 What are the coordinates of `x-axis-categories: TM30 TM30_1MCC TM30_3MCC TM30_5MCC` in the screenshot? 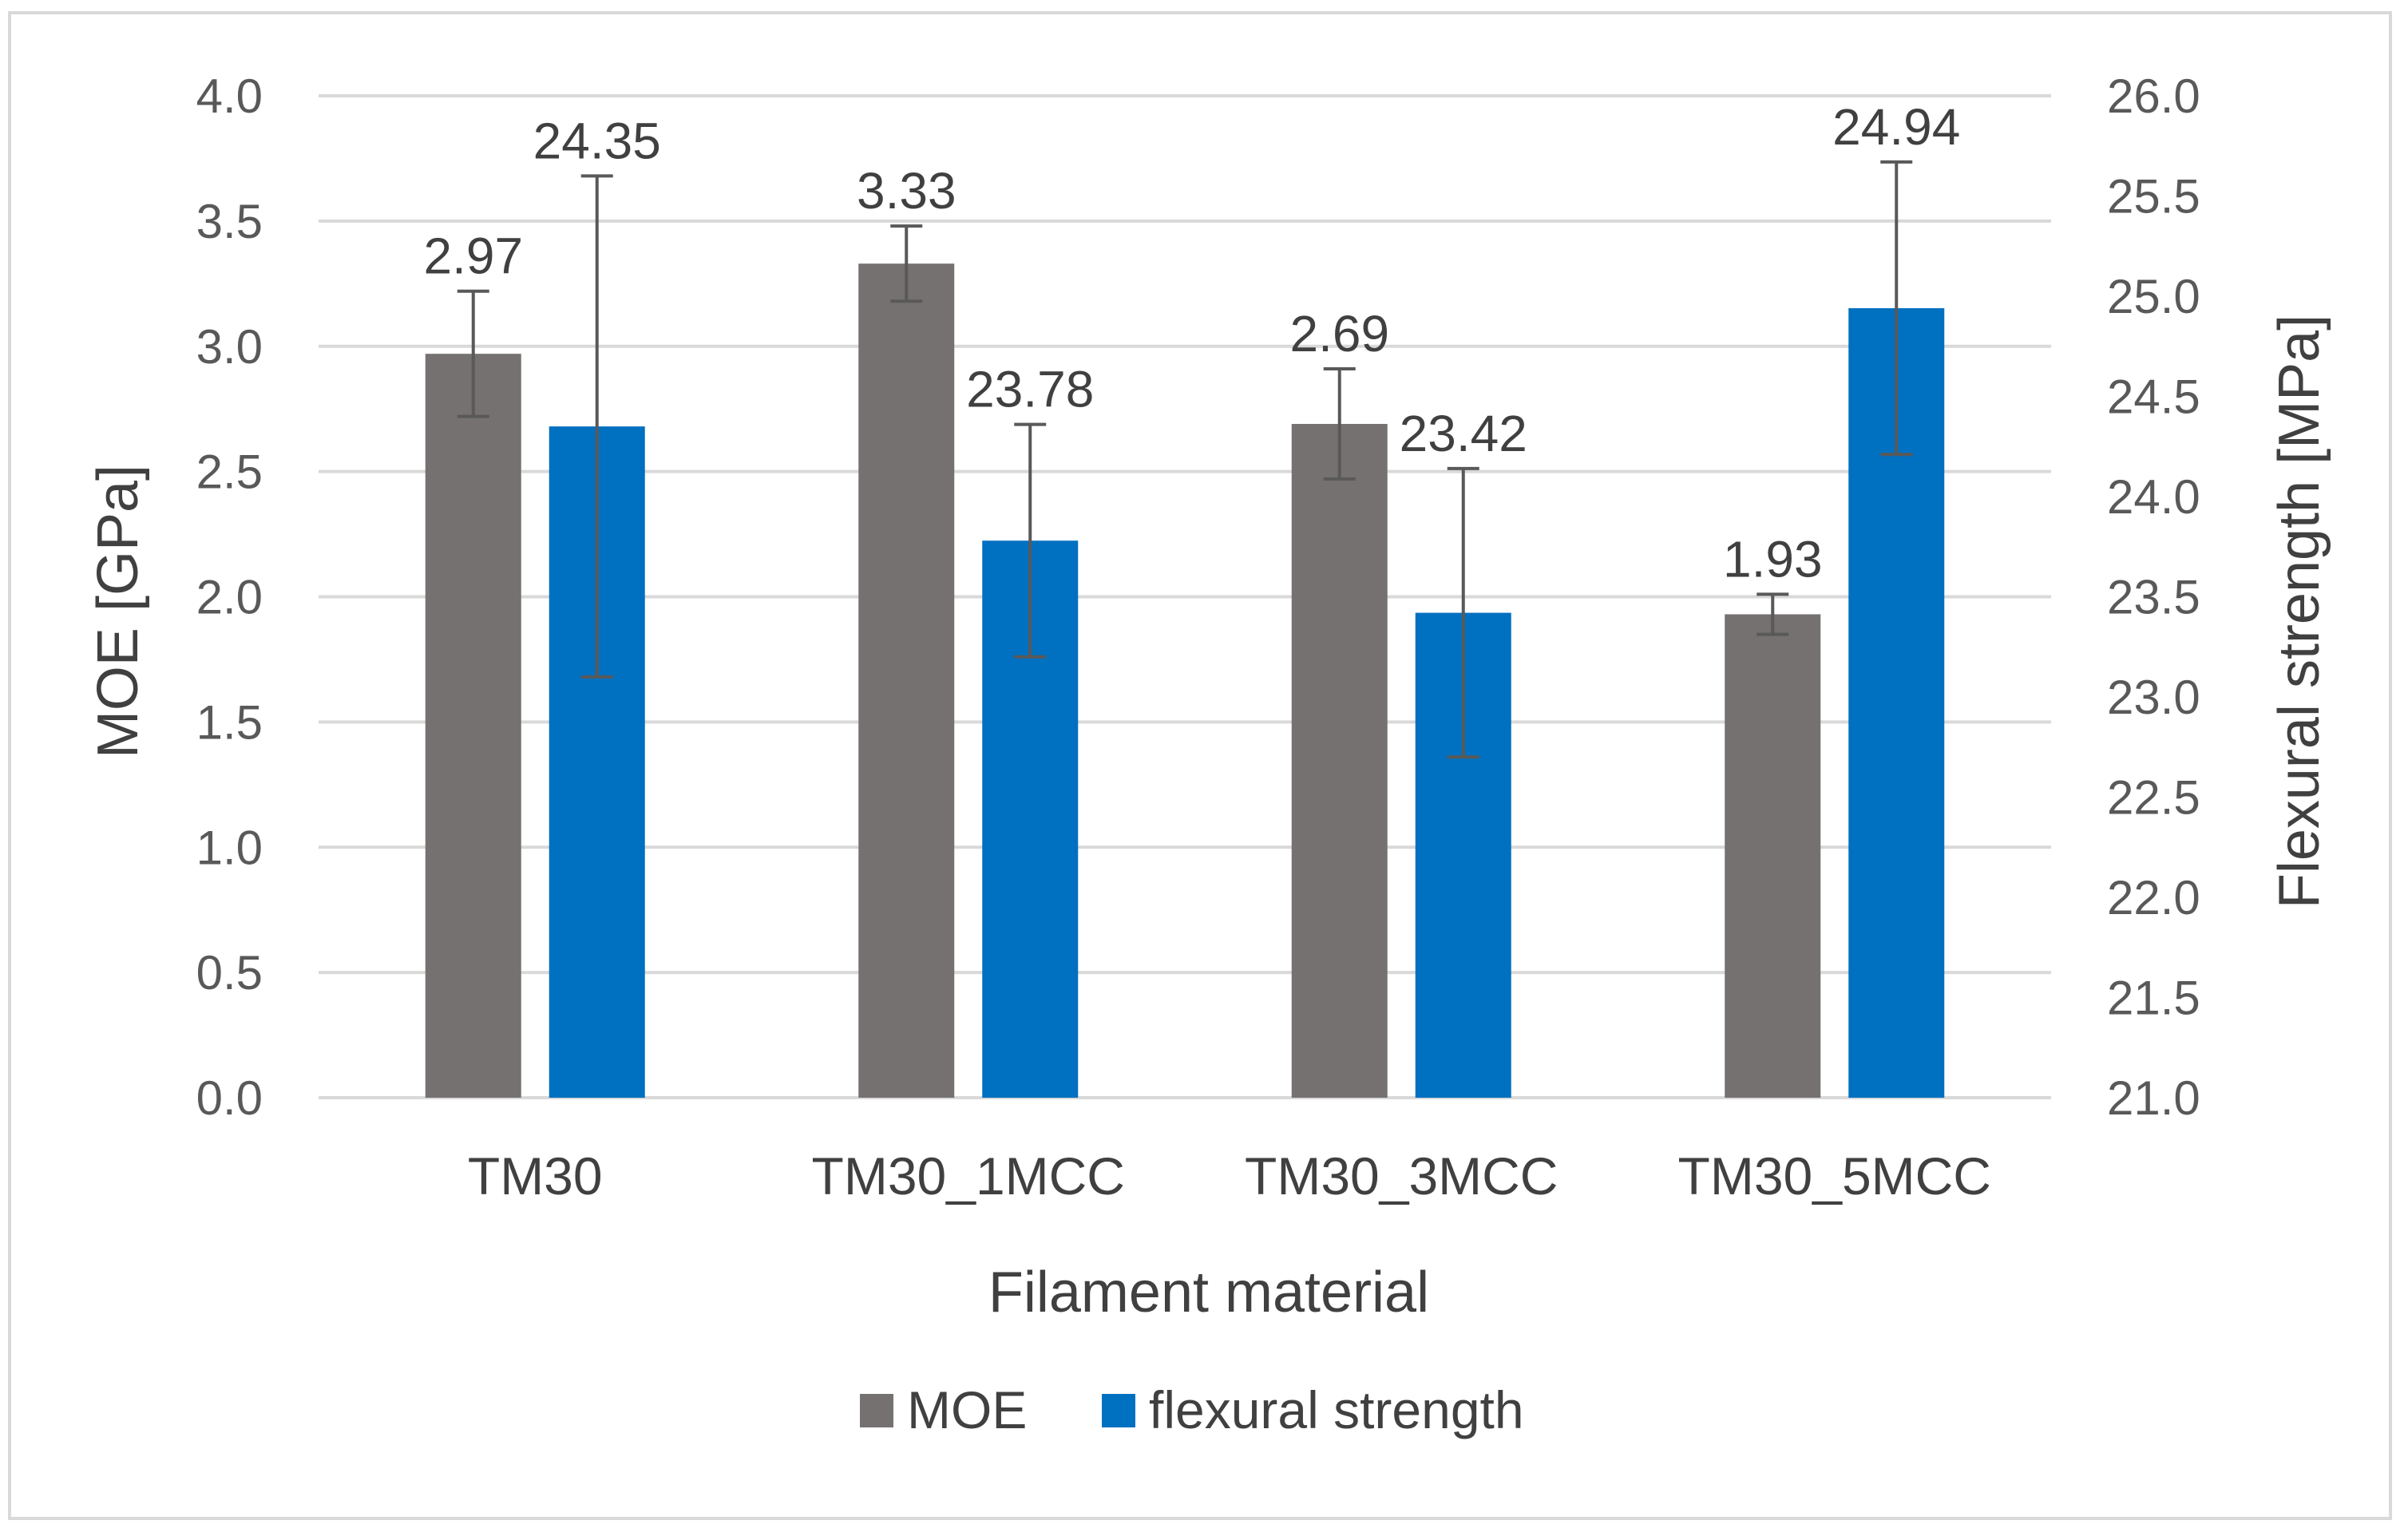 It's located at (1230, 1176).